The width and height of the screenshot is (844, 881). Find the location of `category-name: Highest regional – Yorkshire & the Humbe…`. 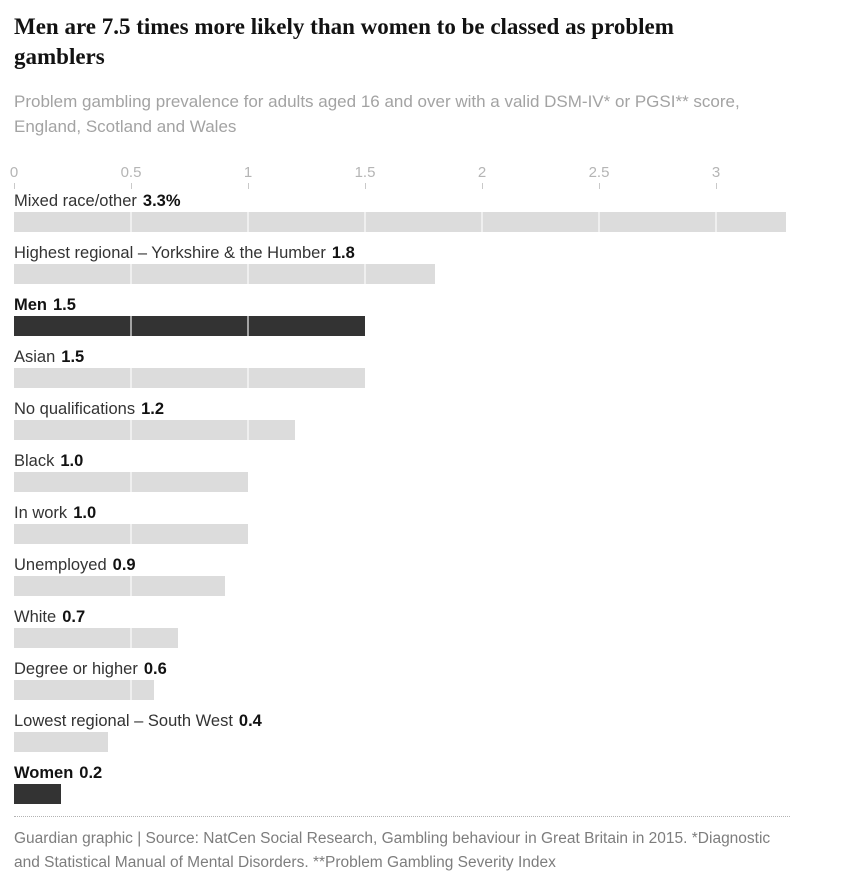

category-name: Highest regional – Yorkshire & the Humbe… is located at coordinates (170, 252).